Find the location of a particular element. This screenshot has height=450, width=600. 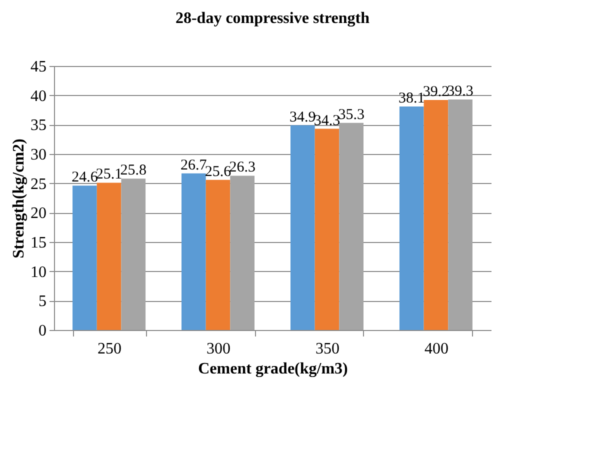

y-tick-label: 0 is located at coordinates (42, 331).